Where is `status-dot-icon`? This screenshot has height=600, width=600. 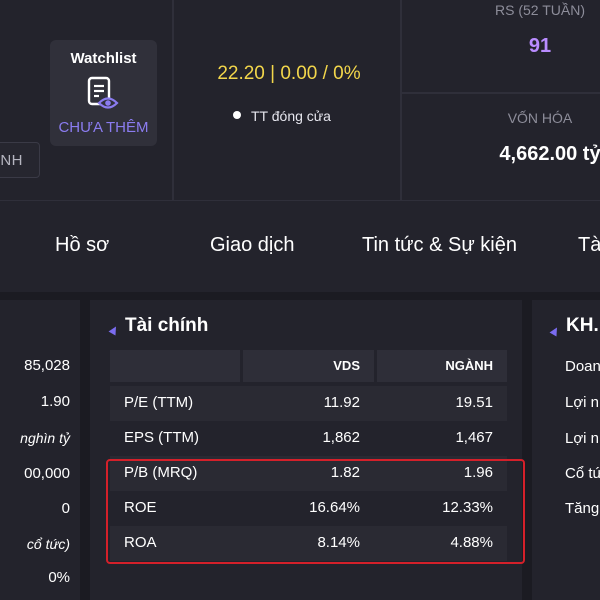 status-dot-icon is located at coordinates (237, 115).